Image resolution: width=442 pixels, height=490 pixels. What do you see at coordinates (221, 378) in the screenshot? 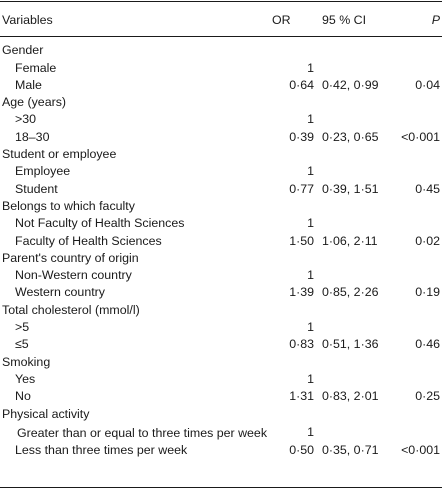
I see `table-row: Yes 1` at bounding box center [221, 378].